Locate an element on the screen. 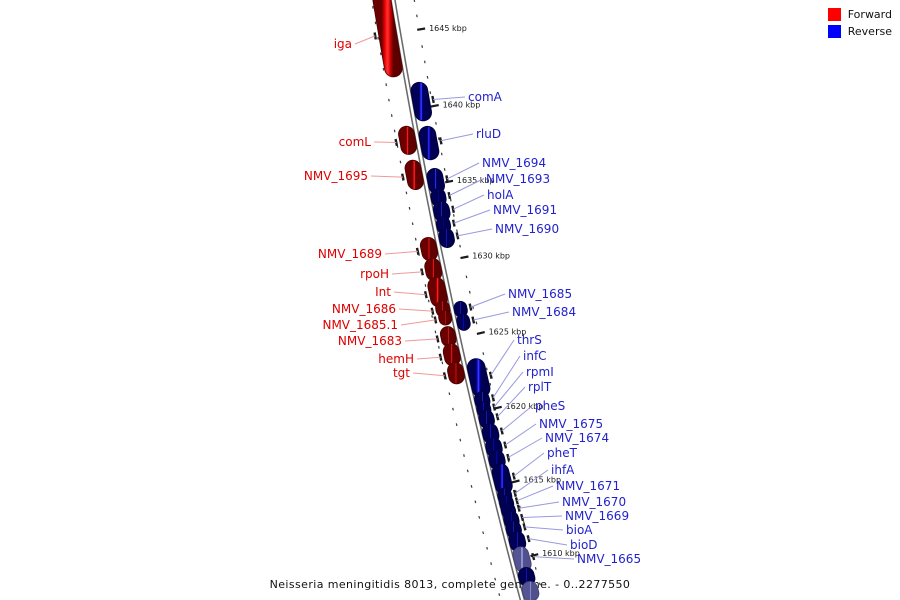 Image resolution: width=900 pixels, height=600 pixels. gene-label-NMV_1690: NMV_1690 is located at coordinates (527, 229).